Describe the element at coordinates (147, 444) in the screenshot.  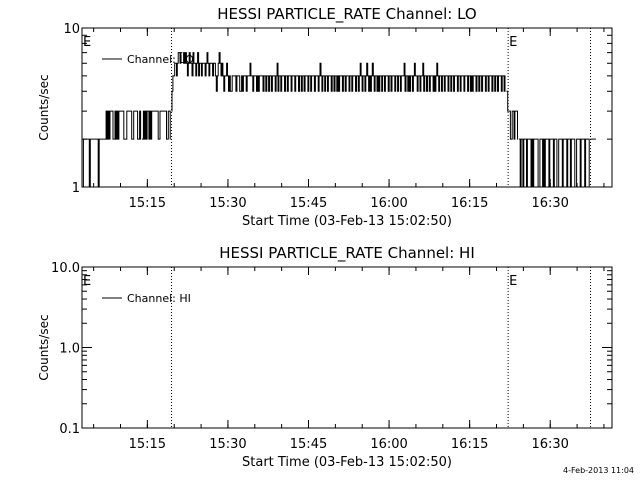
I see `hi-xtick-label-0: 15:15` at that location.